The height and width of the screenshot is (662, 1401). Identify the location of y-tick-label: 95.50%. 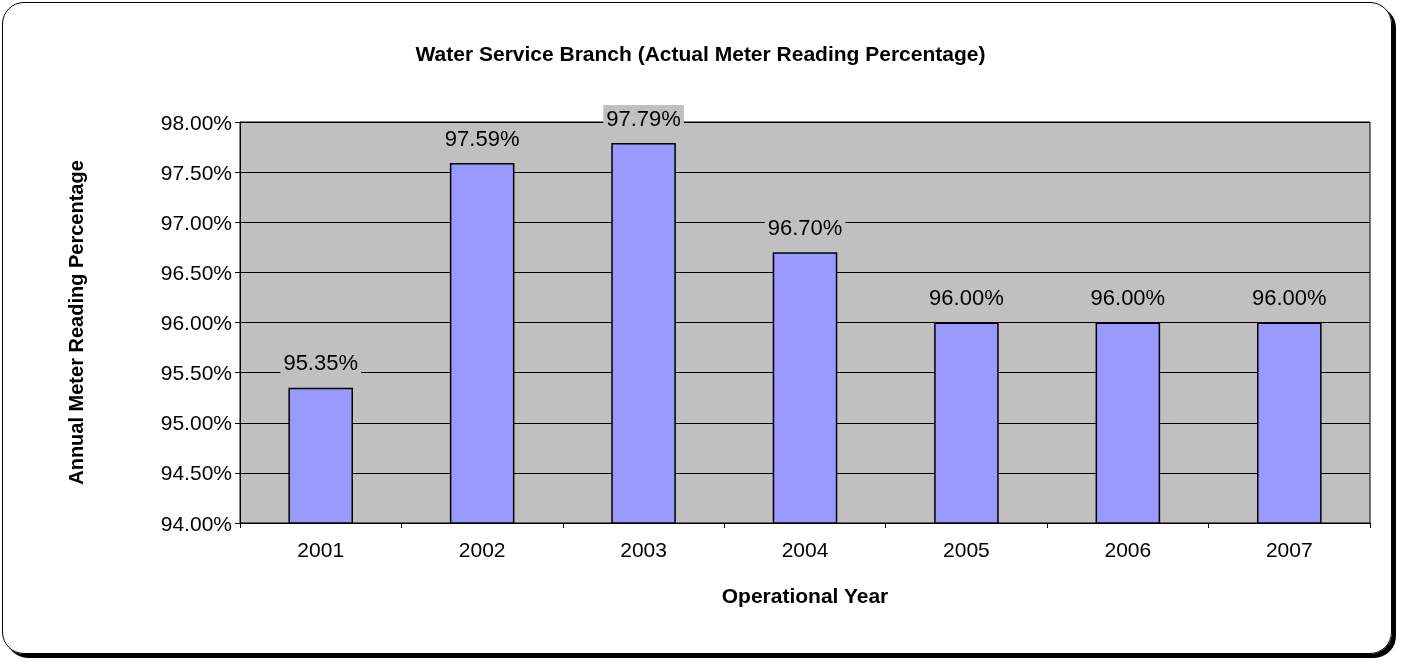
(196, 373).